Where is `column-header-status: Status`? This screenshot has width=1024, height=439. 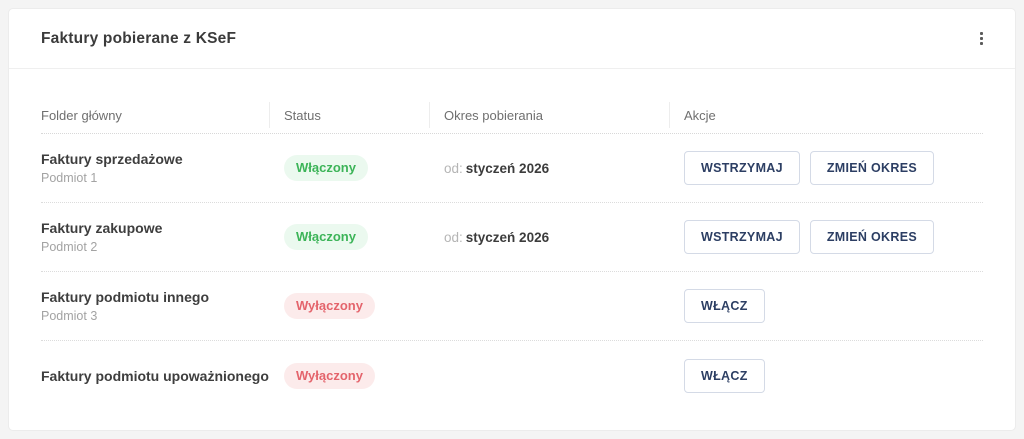
column-header-status: Status is located at coordinates (349, 115).